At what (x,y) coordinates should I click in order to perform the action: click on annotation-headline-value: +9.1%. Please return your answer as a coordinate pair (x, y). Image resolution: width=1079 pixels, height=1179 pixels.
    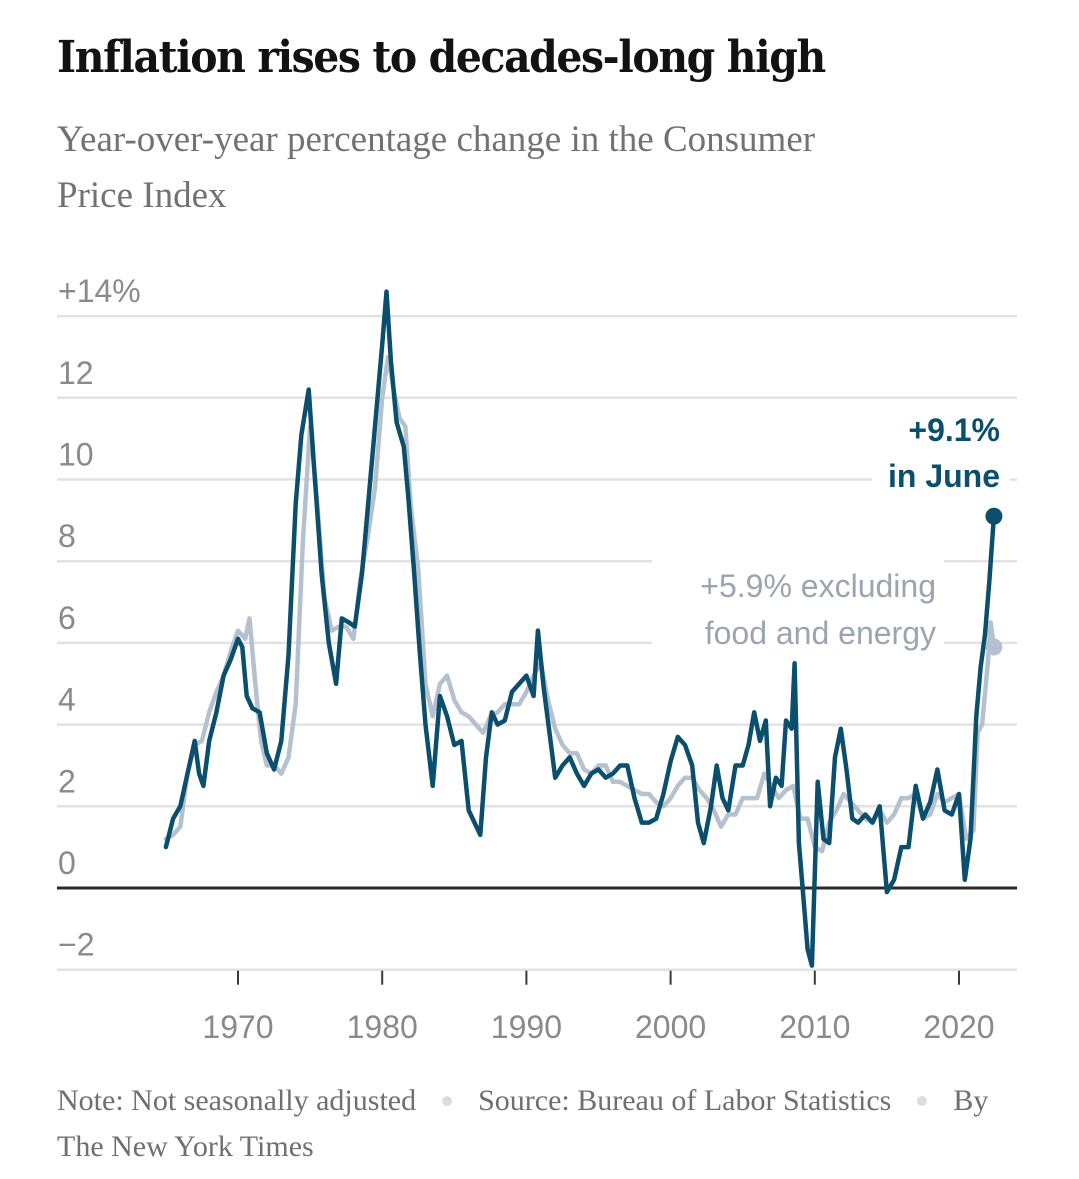
    Looking at the image, I should click on (954, 430).